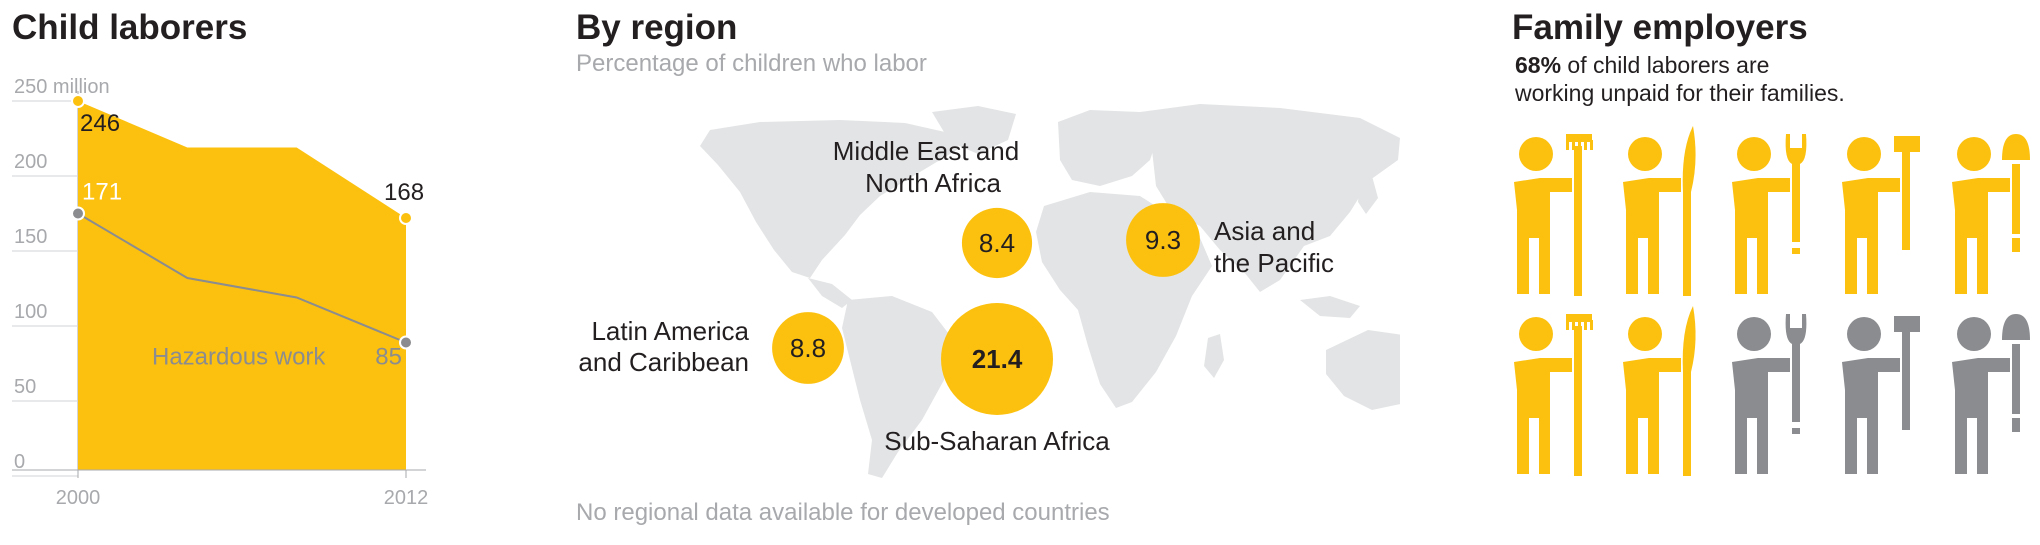 Image resolution: width=2040 pixels, height=545 pixels. I want to click on asia-shape, so click(1270, 198).